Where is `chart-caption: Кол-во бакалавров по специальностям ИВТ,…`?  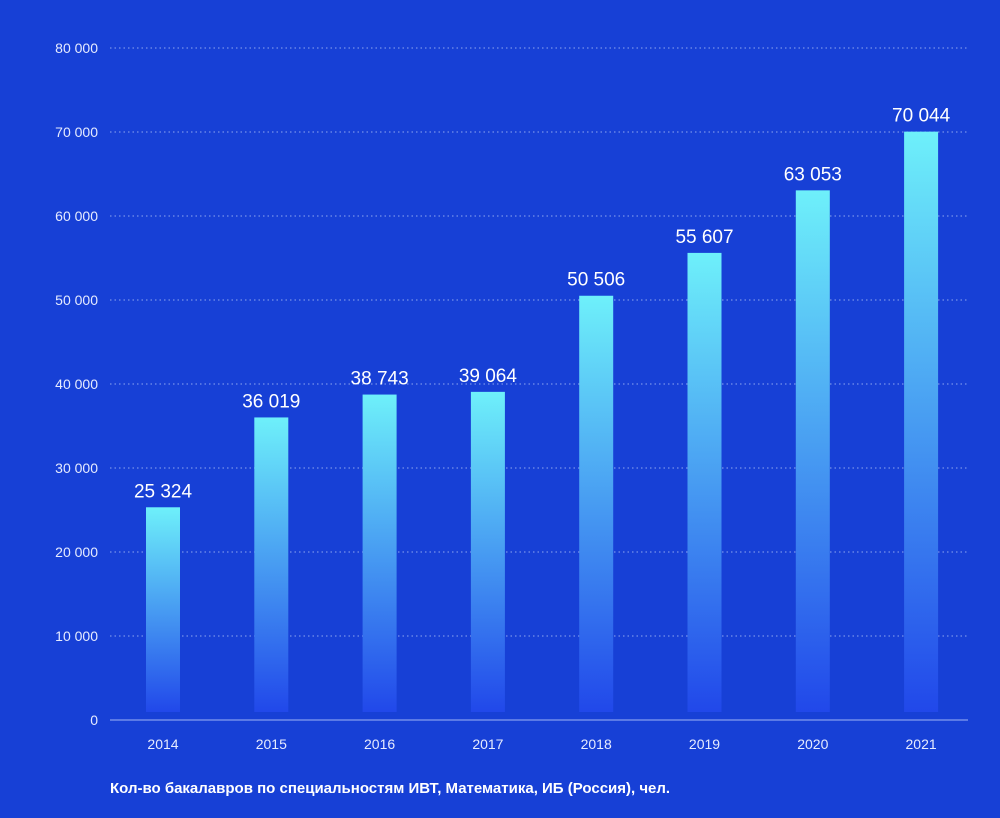
chart-caption: Кол-во бакалавров по специальностям ИВТ,… is located at coordinates (390, 788).